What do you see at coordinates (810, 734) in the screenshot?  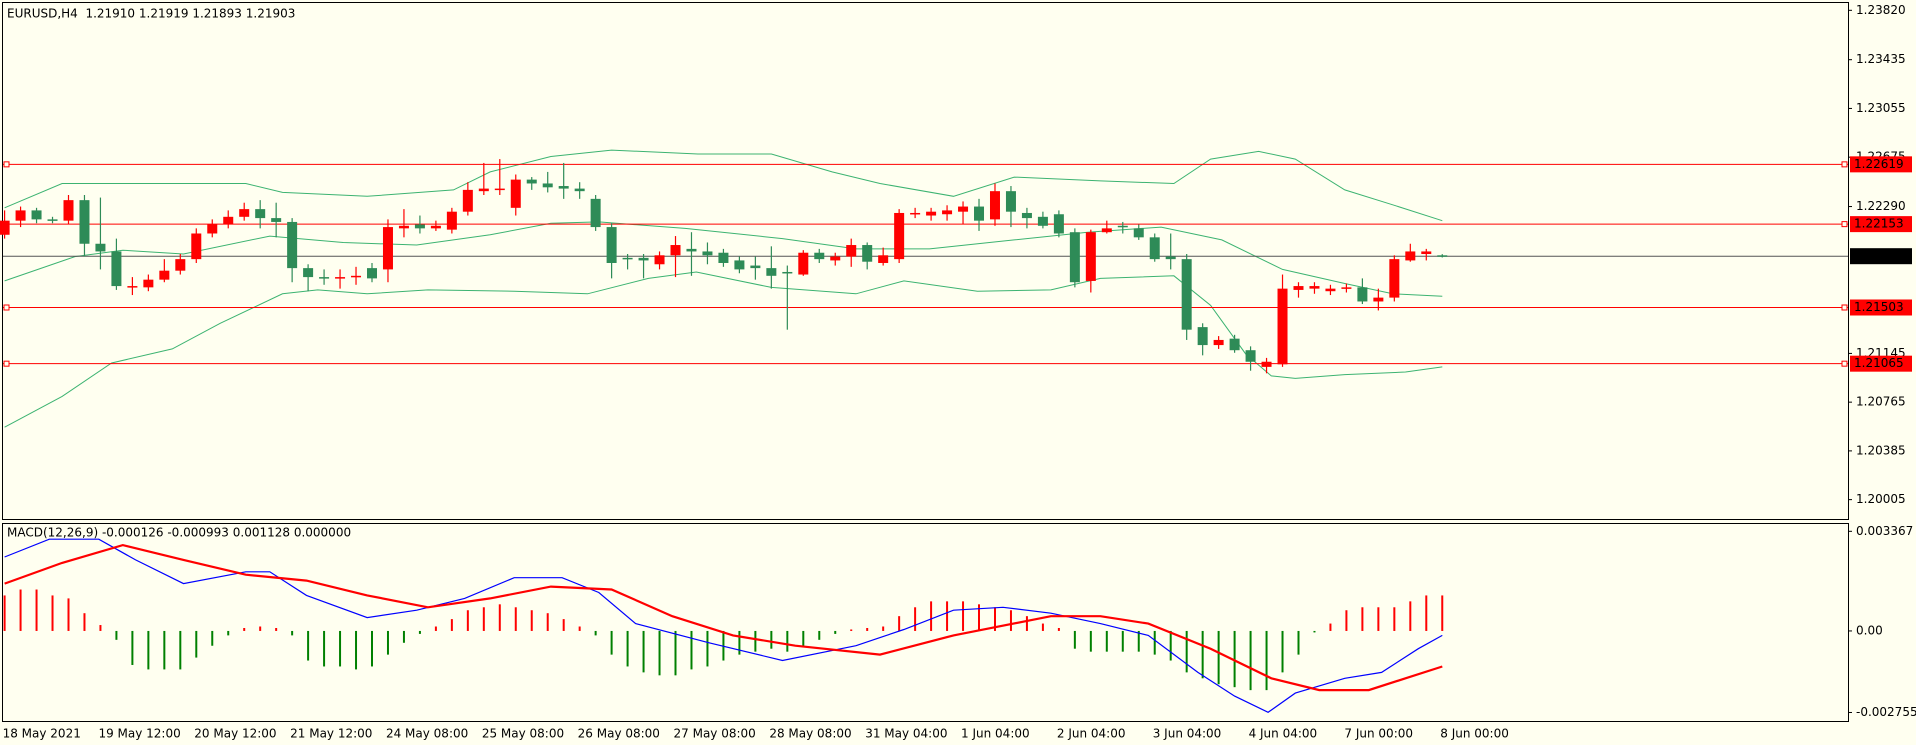 I see `x-tick-label: 28 May 08:00` at bounding box center [810, 734].